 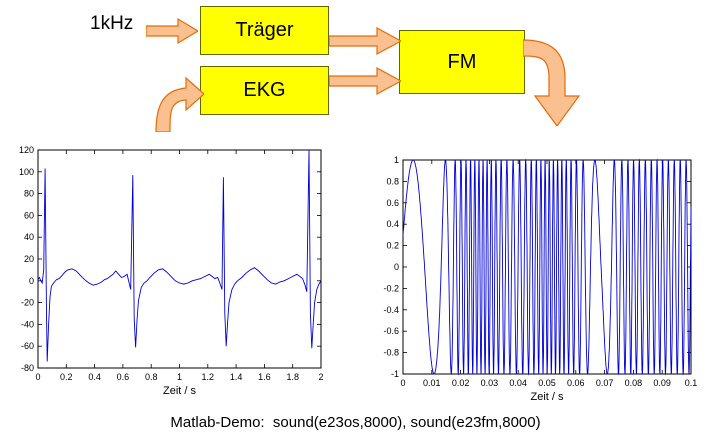 I want to click on svg-text: -0.8, so click(x=391, y=353).